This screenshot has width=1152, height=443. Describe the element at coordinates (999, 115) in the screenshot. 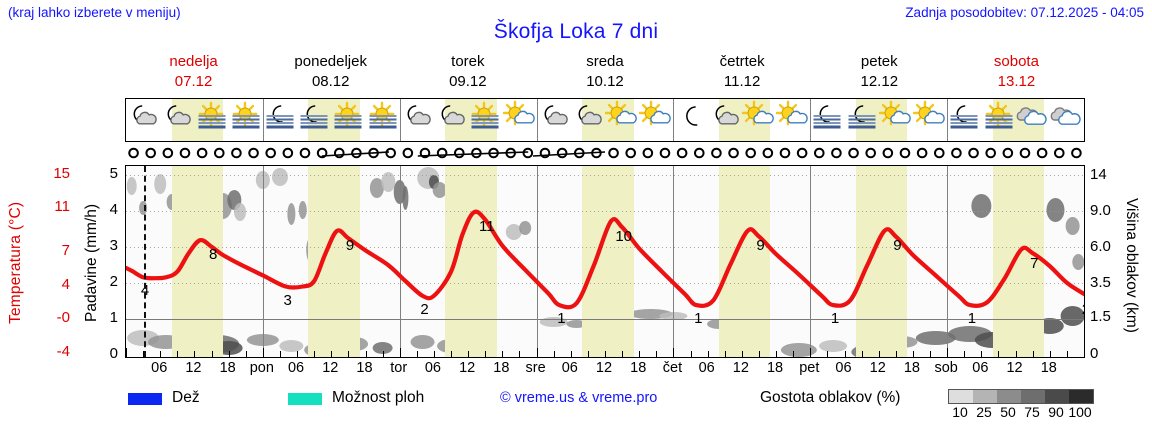

I see `sun-haze-icon` at that location.